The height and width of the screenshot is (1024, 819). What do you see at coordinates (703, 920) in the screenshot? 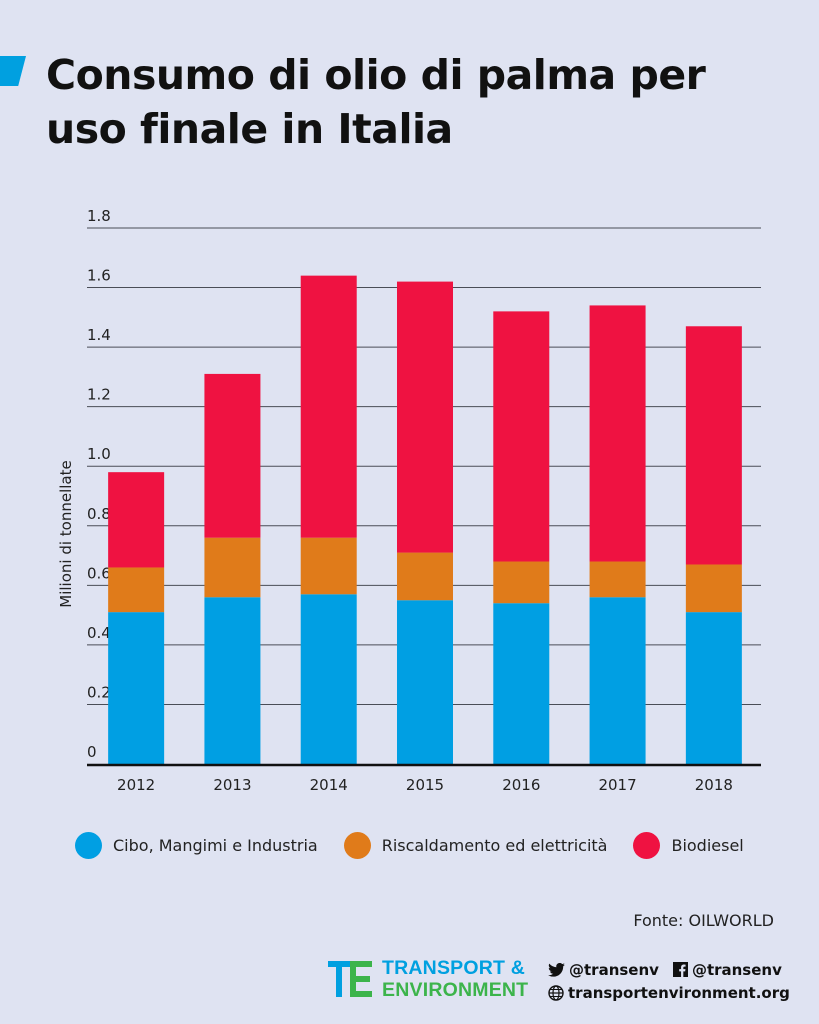
I see `source-note: Fonte: OILWORLD` at bounding box center [703, 920].